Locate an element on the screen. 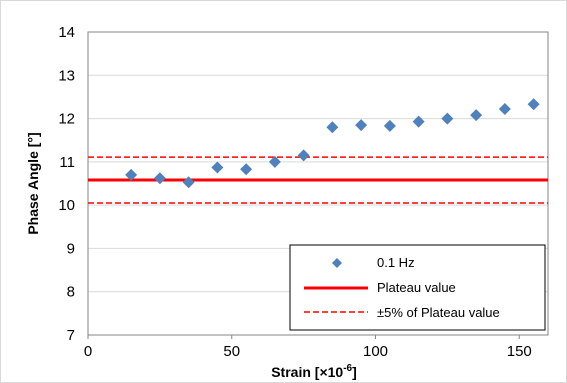 This screenshot has width=567, height=383. x-axis-title: Strain [×10-6] is located at coordinates (314, 371).